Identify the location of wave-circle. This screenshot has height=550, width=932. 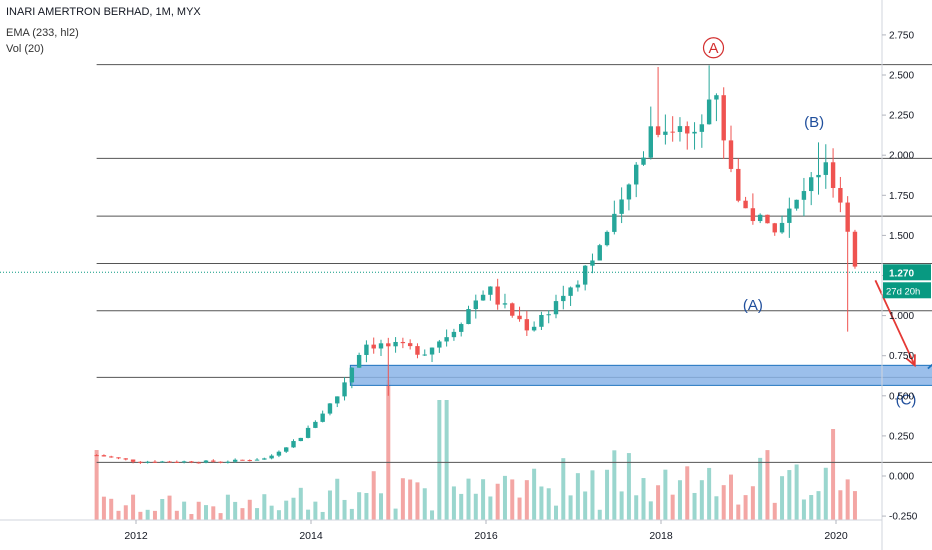
(713, 48).